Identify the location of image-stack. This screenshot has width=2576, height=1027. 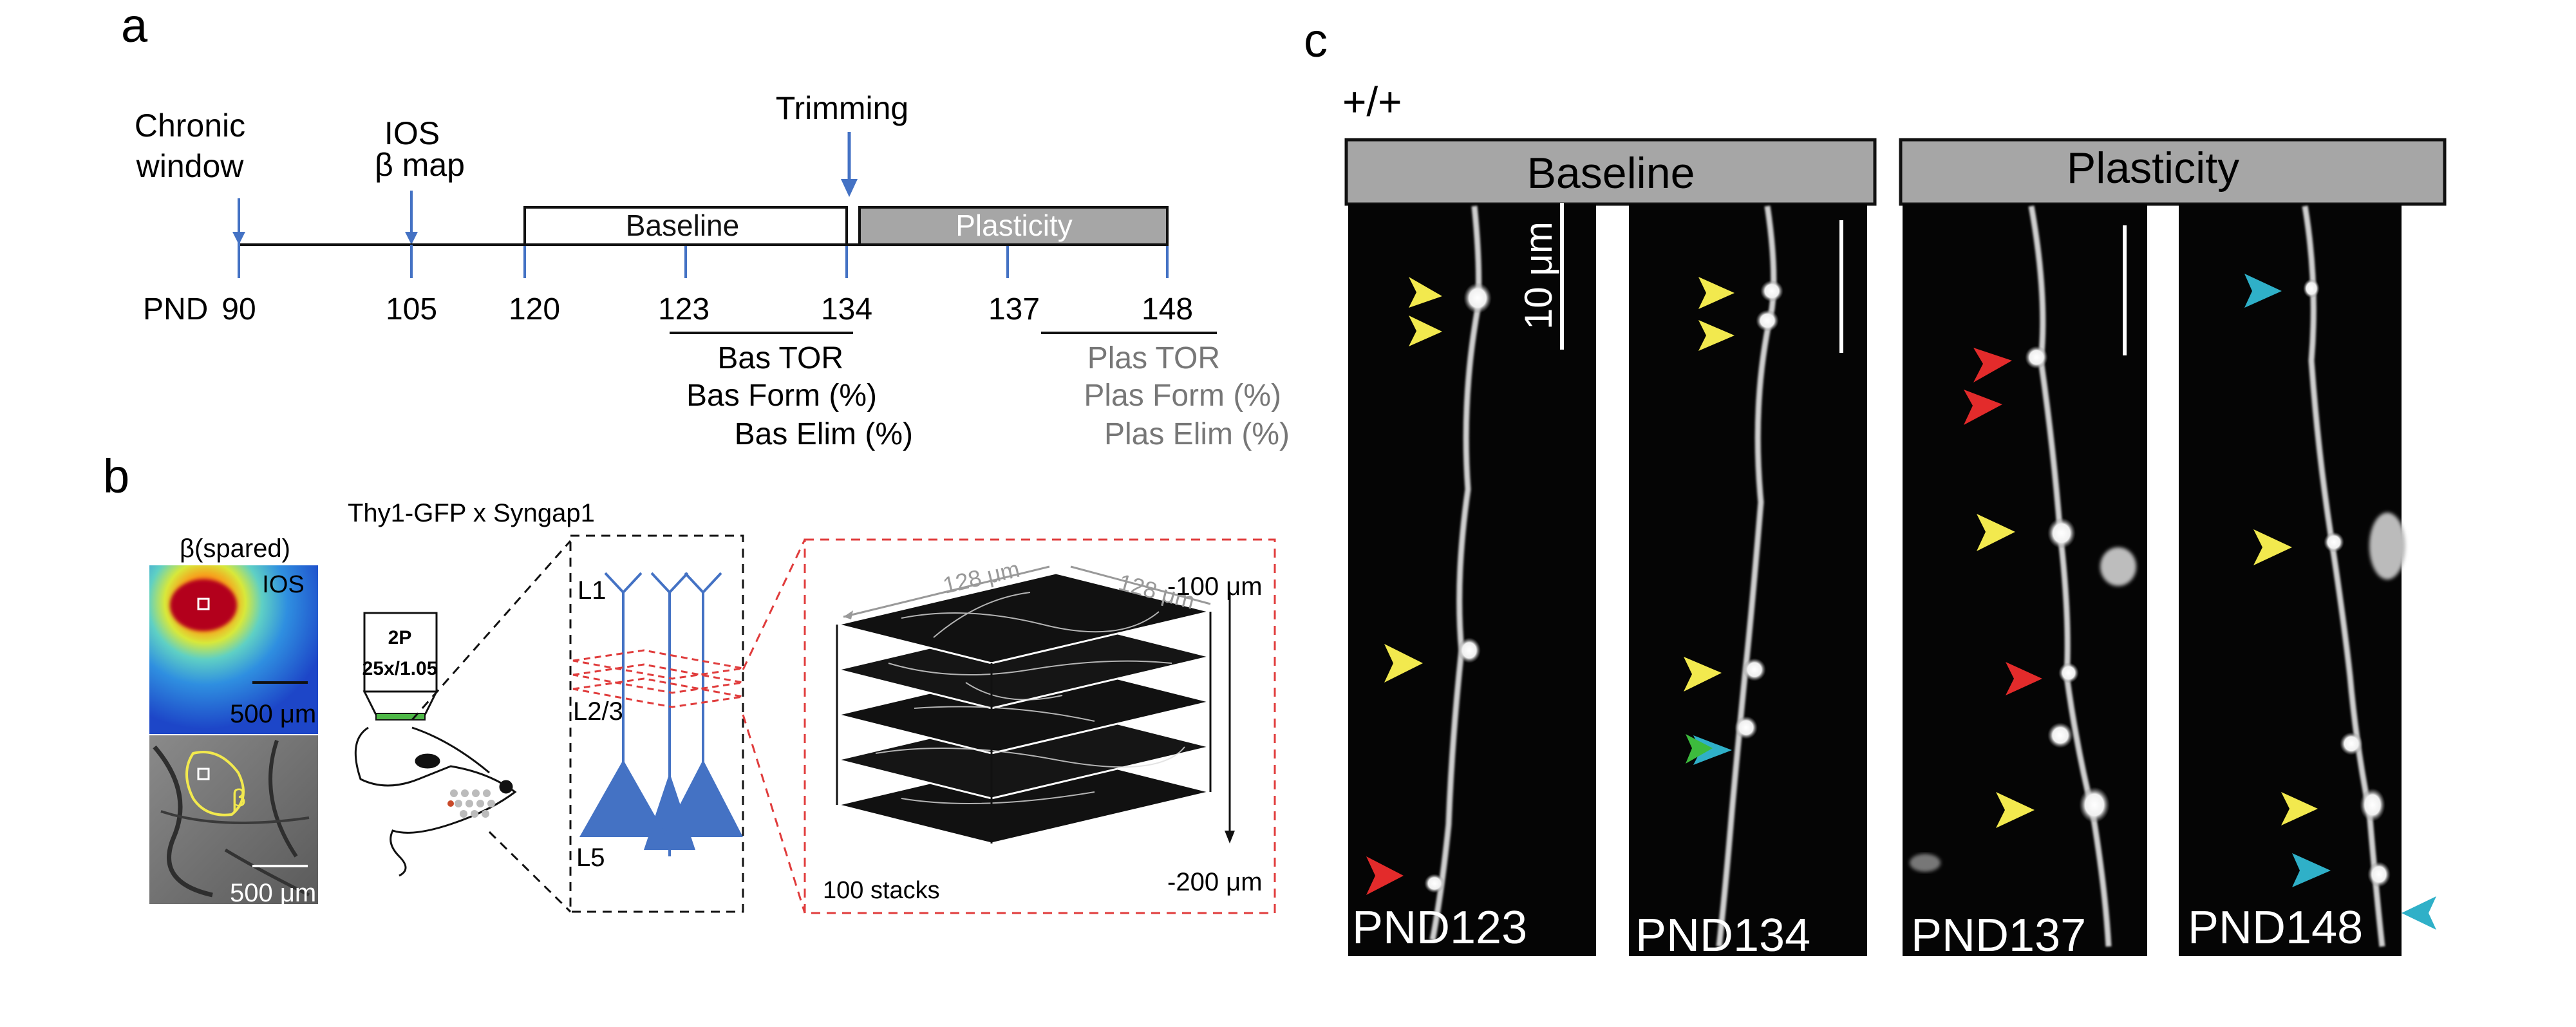
(1035, 705).